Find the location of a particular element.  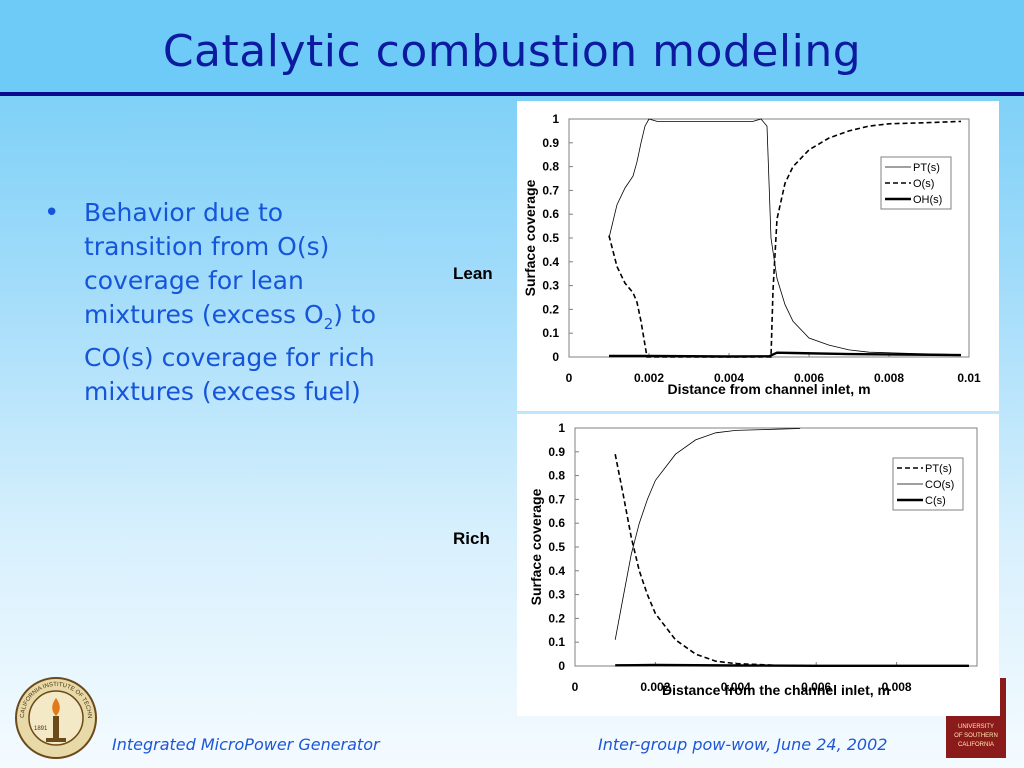

plot-frame is located at coordinates (769, 238).